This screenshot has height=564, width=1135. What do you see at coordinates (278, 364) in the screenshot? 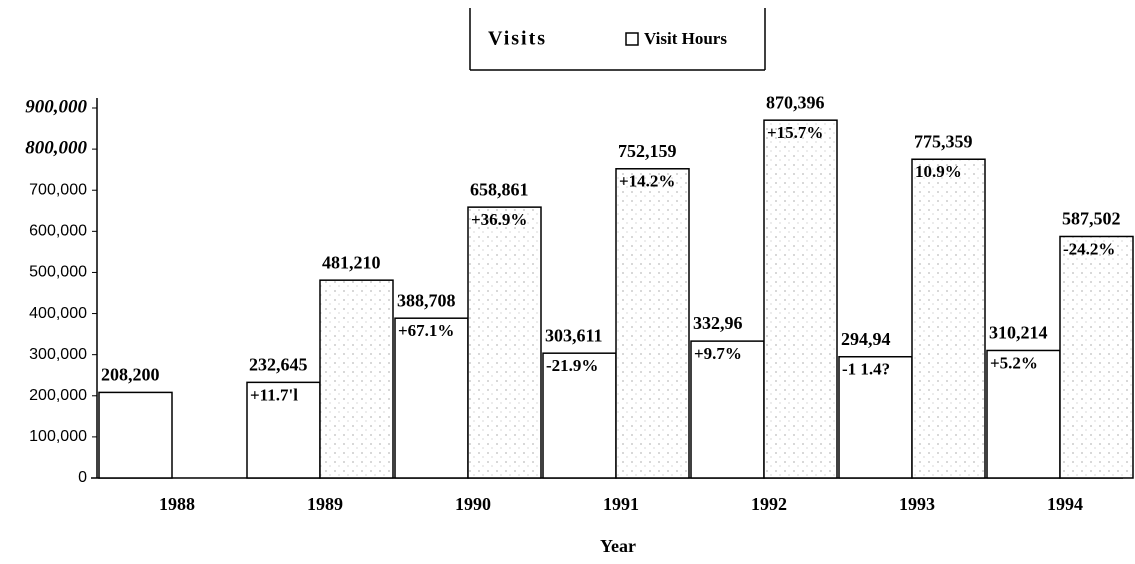
I see `data-label: 232,645` at bounding box center [278, 364].